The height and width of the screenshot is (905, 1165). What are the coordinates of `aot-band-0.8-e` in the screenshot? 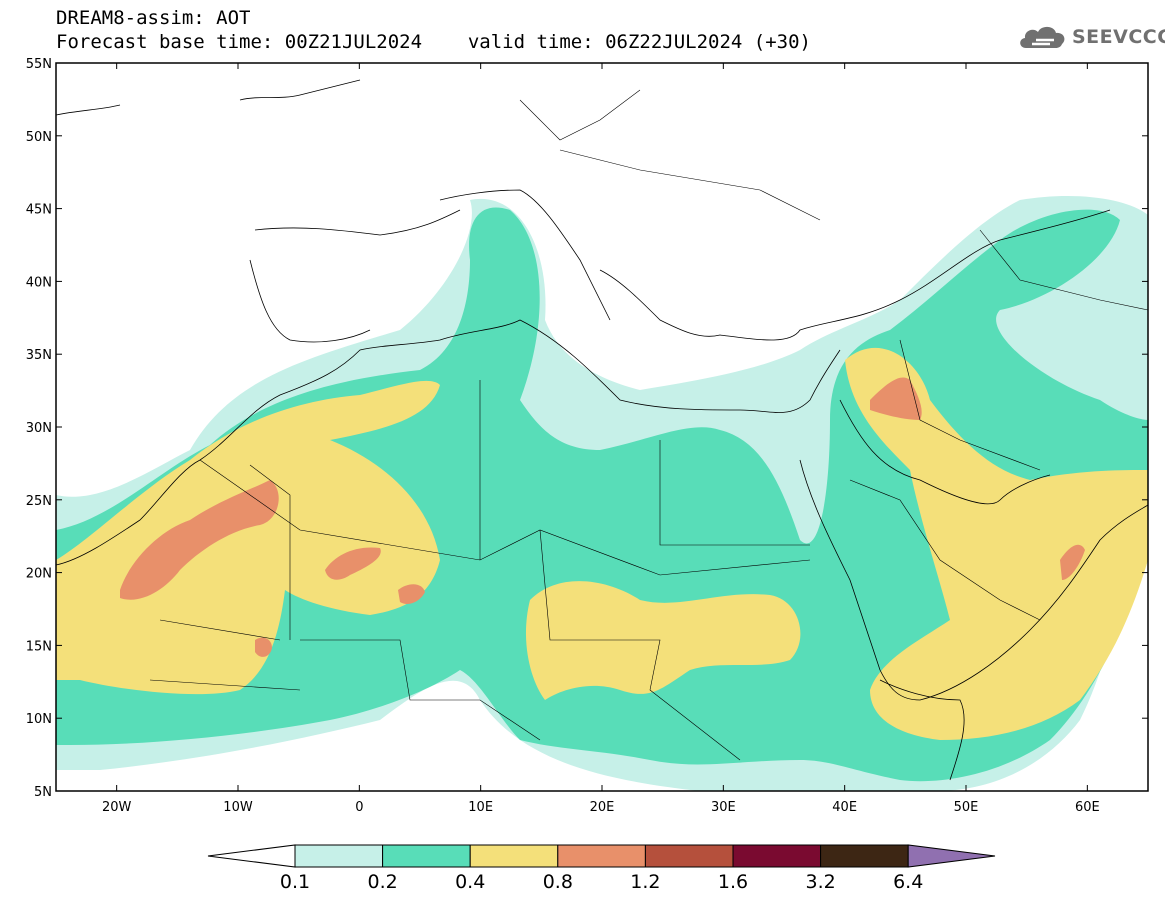 It's located at (896, 398).